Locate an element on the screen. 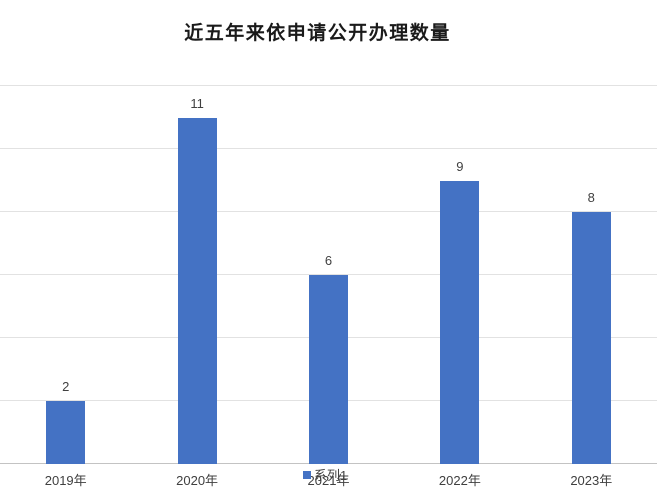 The height and width of the screenshot is (492, 657). x-axis-label-2022年: 2022年 is located at coordinates (459, 480).